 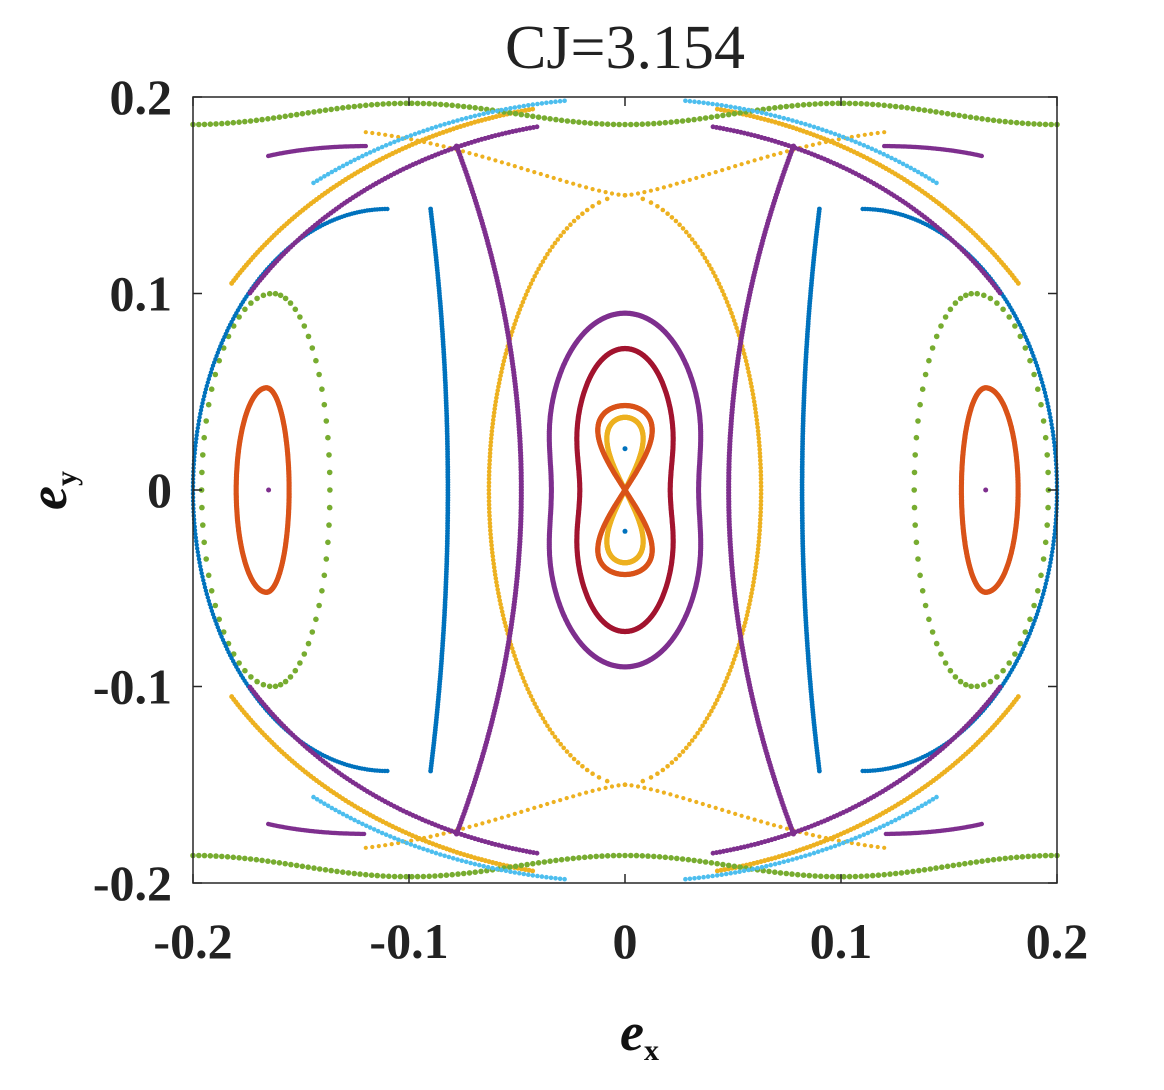 What do you see at coordinates (289, 491) in the screenshot?
I see `series-7-island-point` at bounding box center [289, 491].